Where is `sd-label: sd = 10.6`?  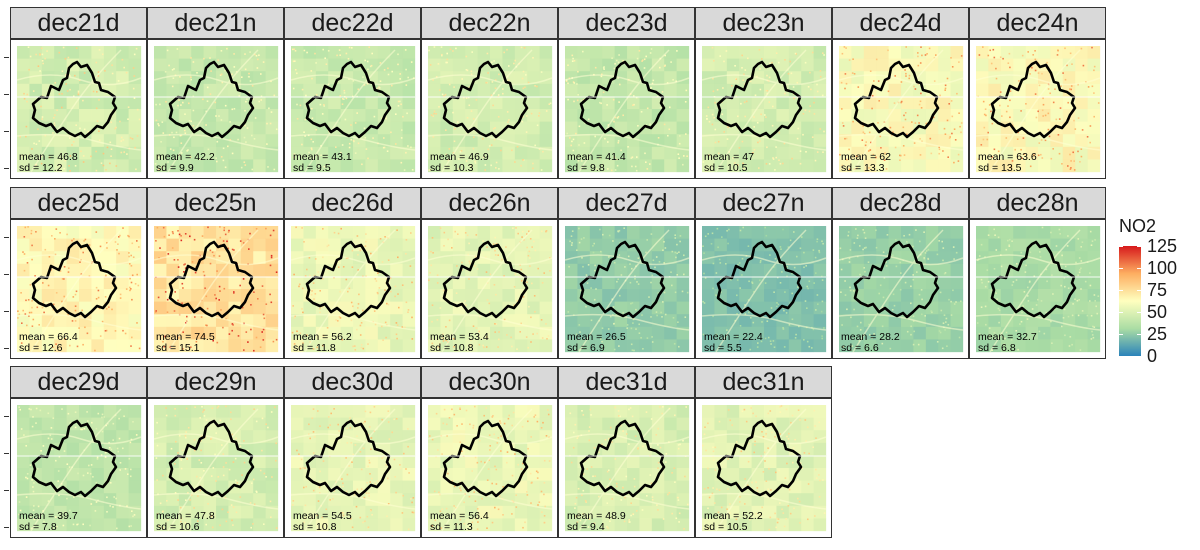
sd-label: sd = 10.6 is located at coordinates (178, 527).